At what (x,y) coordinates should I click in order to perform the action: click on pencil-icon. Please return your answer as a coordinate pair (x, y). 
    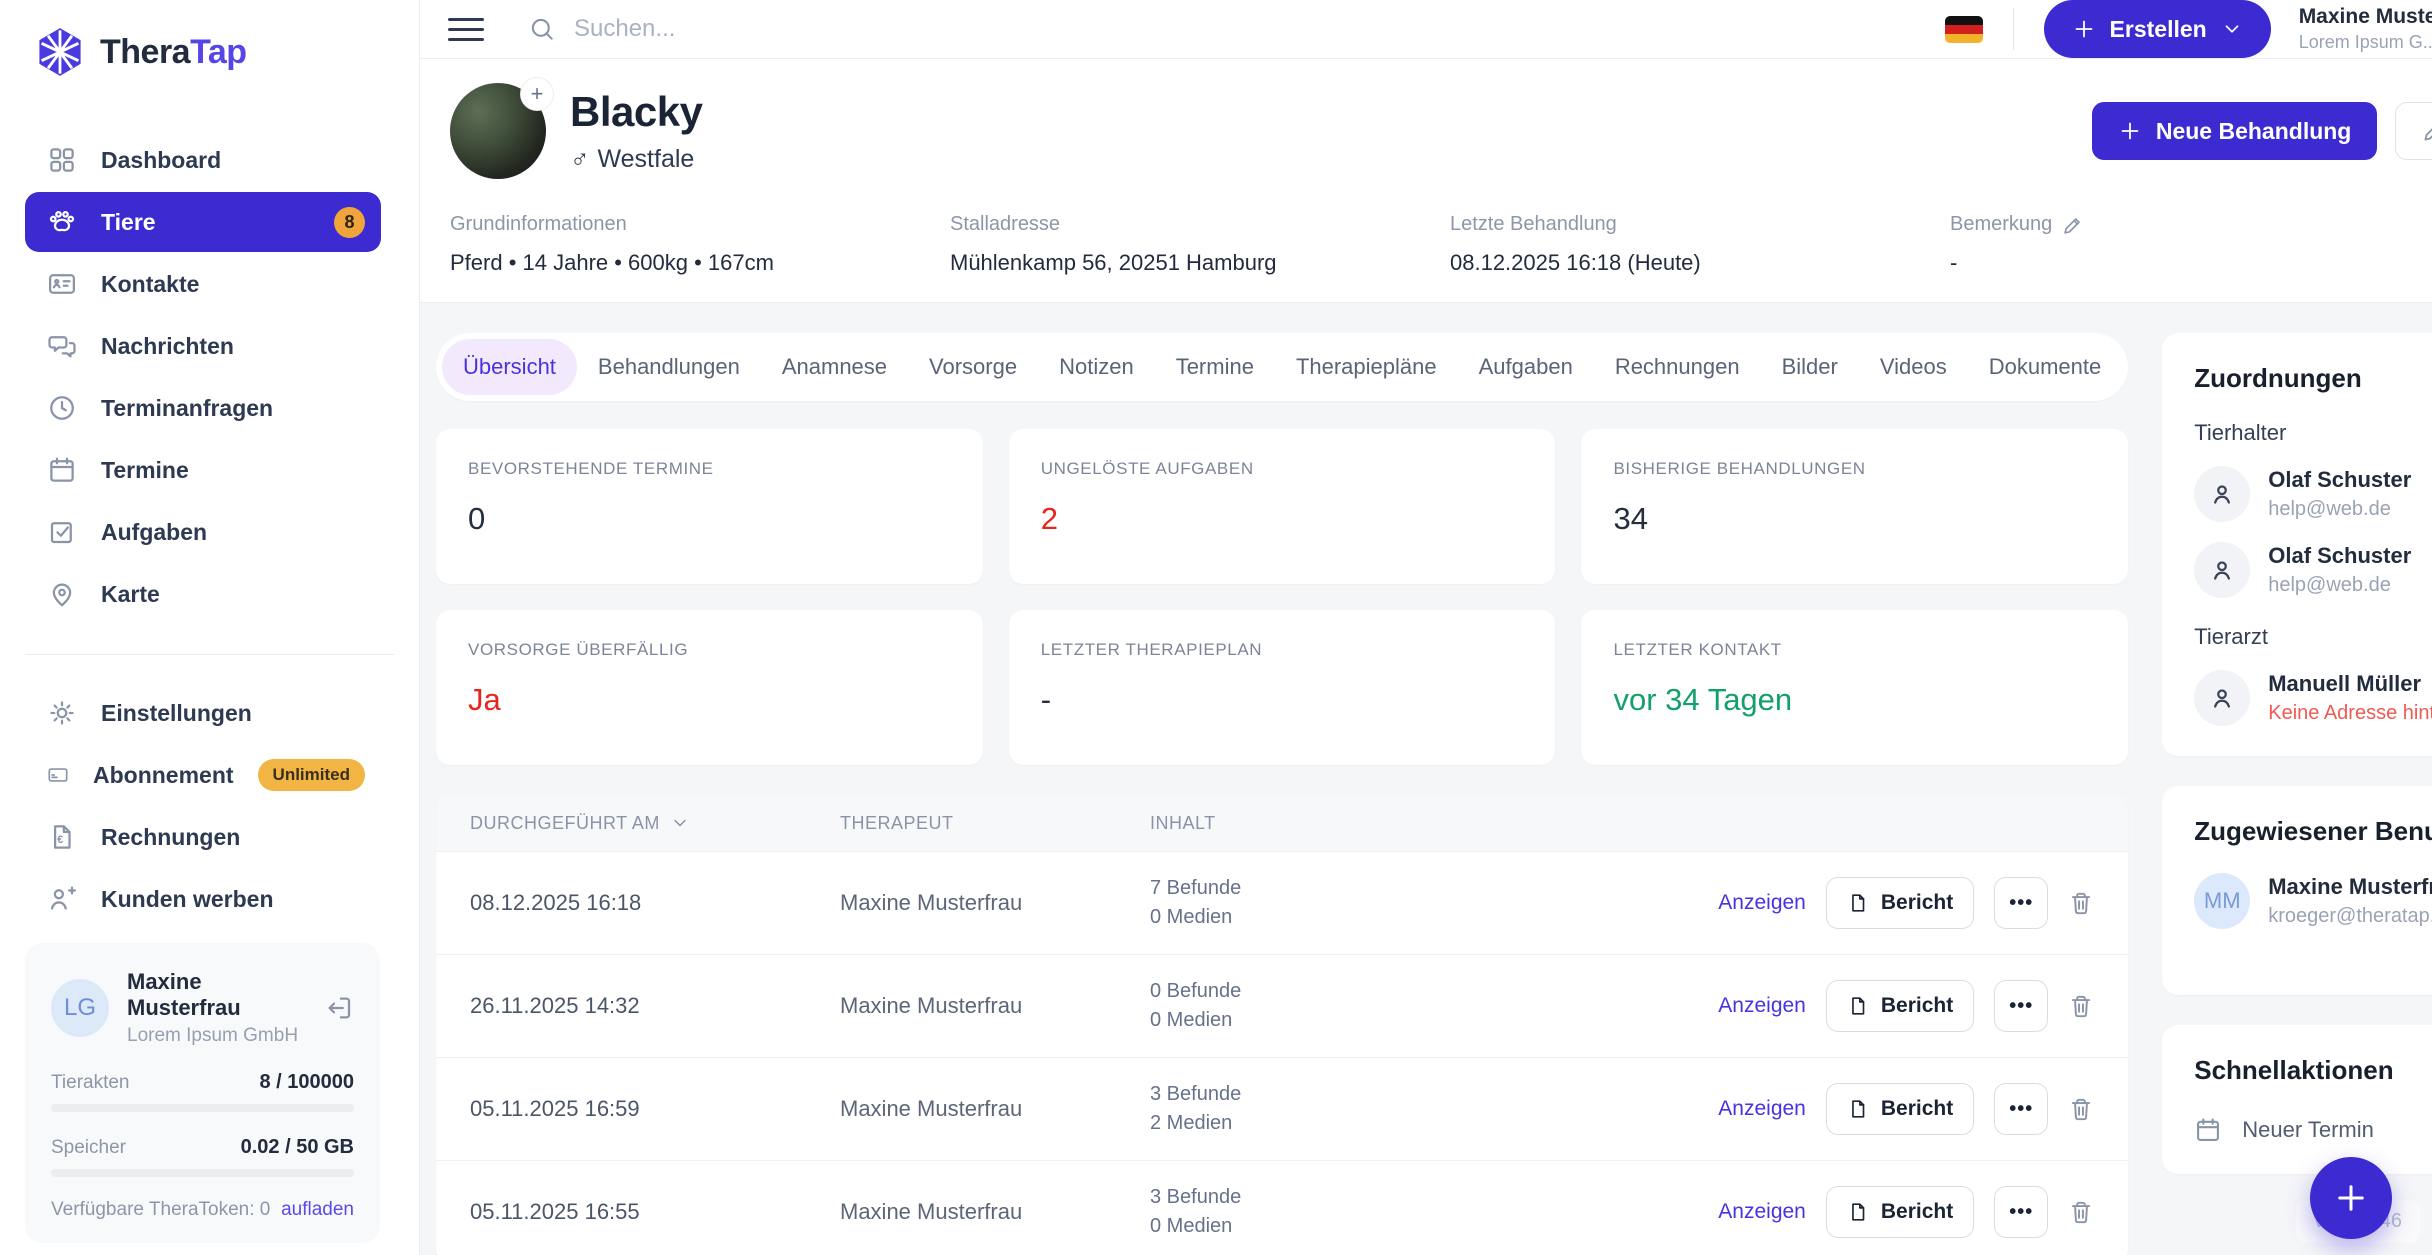
    Looking at the image, I should click on (2073, 225).